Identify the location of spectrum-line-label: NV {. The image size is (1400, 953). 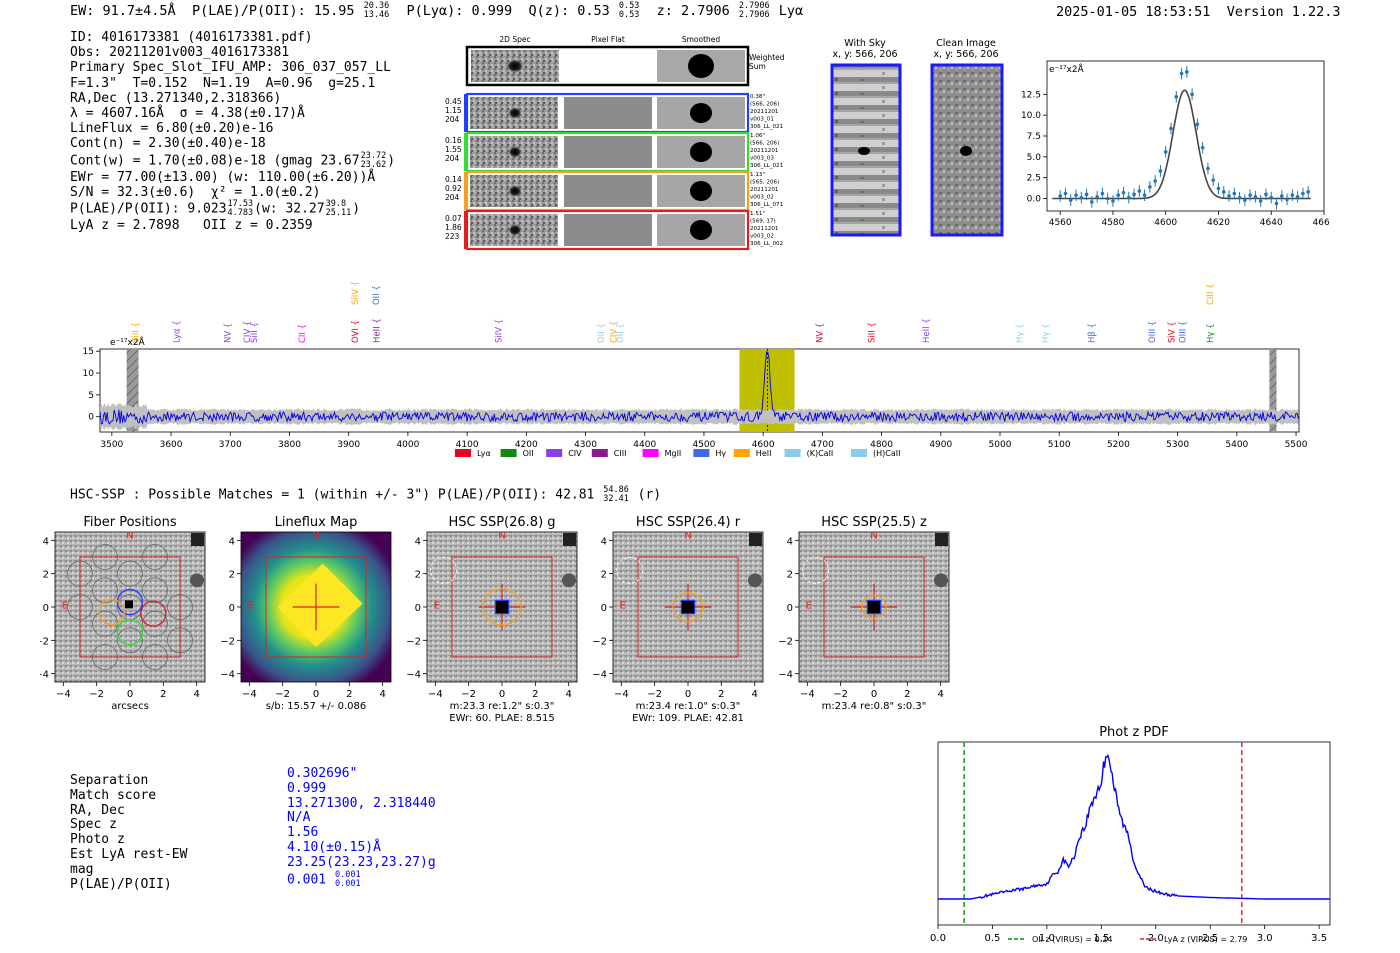
(820, 333).